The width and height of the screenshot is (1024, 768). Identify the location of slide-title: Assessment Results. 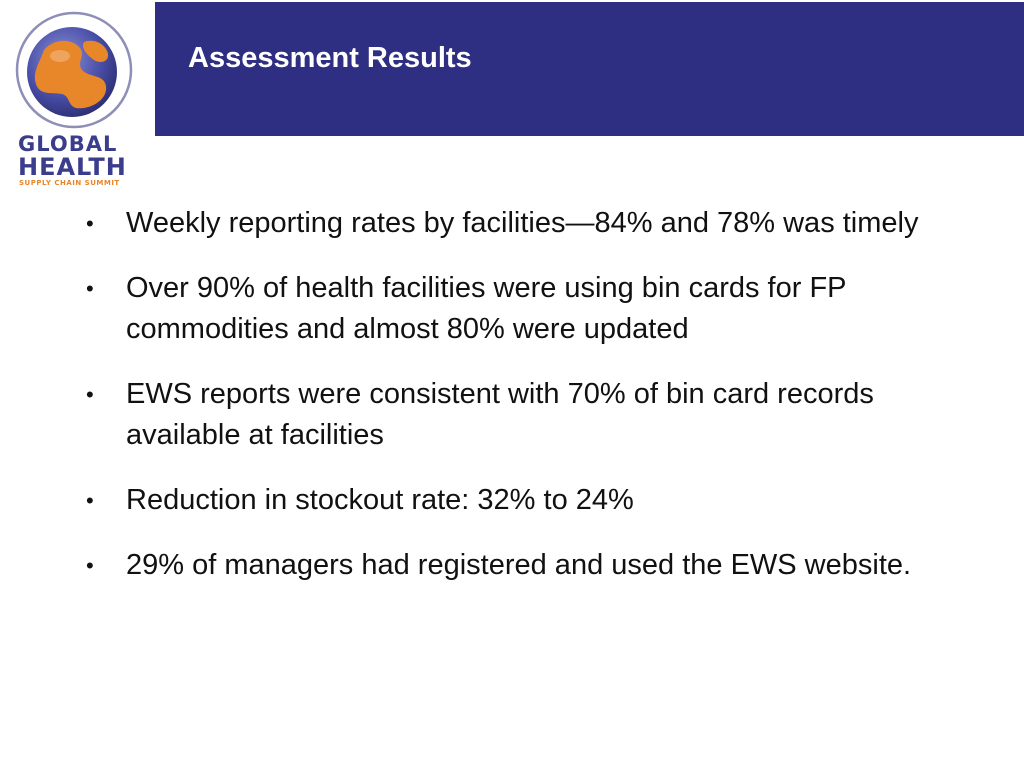
(330, 58).